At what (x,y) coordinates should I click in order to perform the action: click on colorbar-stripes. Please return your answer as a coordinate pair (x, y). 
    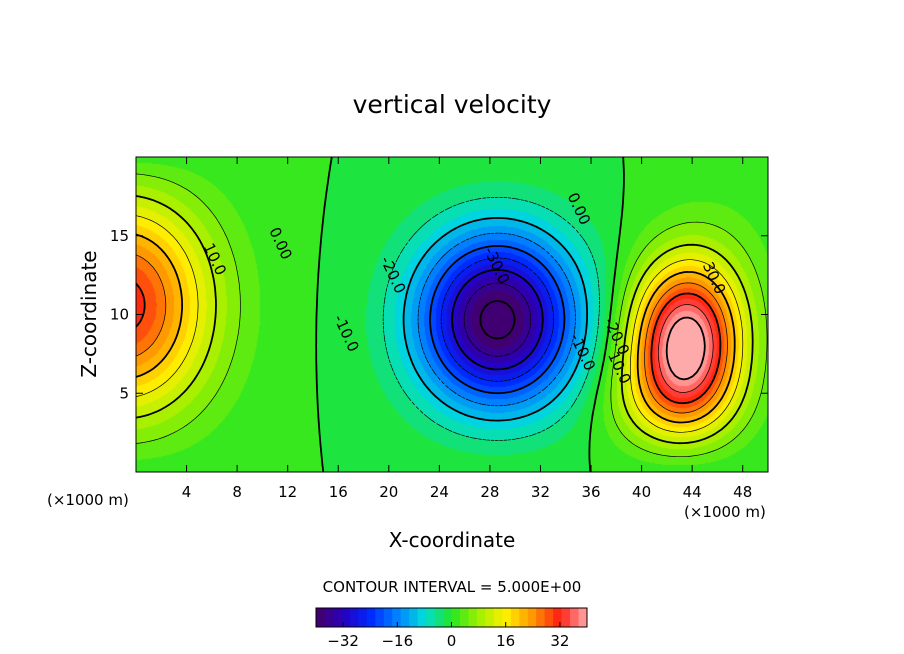
    Looking at the image, I should click on (452, 617).